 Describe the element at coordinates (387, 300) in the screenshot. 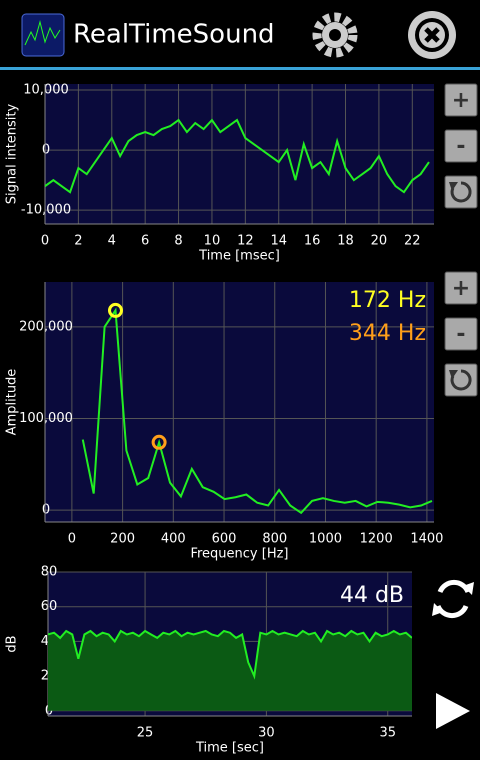

I see `peak-label: 172 Hz` at that location.